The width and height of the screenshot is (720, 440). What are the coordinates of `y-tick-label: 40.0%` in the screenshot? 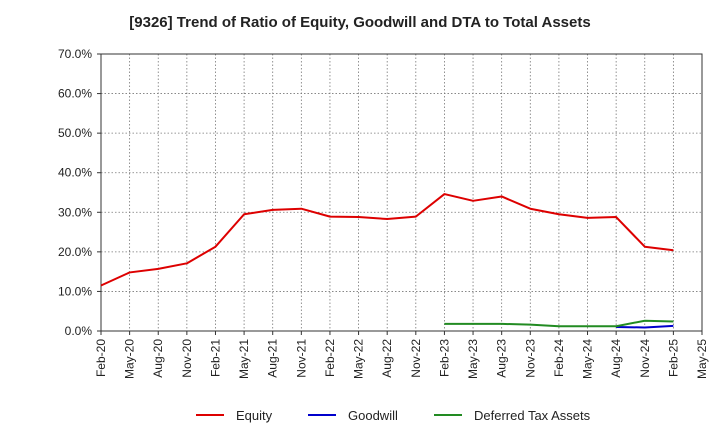 It's located at (75, 173).